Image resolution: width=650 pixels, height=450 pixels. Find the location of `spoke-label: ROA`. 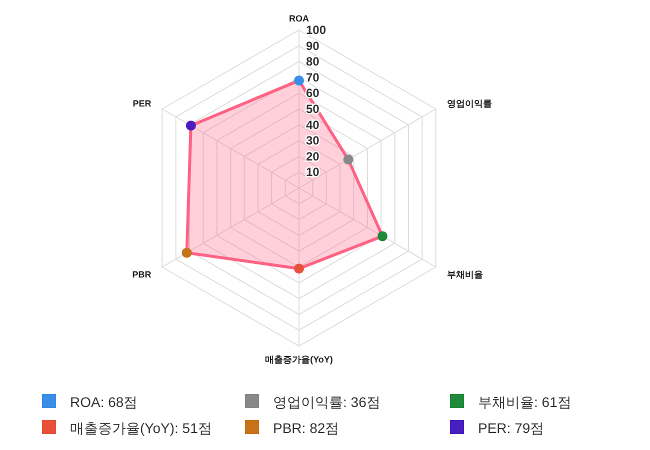

spoke-label: ROA is located at coordinates (299, 18).